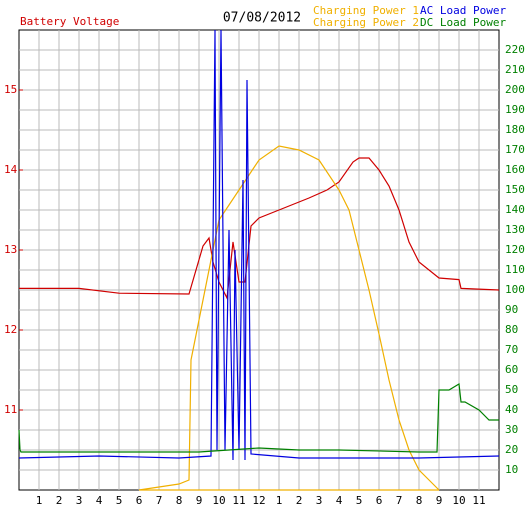 The height and width of the screenshot is (510, 527). What do you see at coordinates (515, 49) in the screenshot?
I see `y2-tick-label: 220` at bounding box center [515, 49].